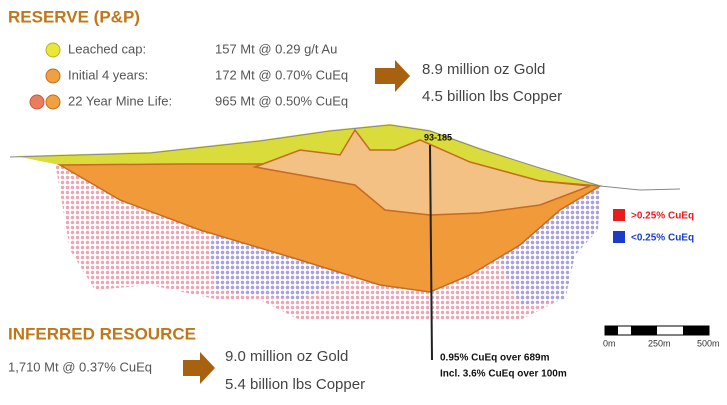  Describe the element at coordinates (708, 343) in the screenshot. I see `scale-label: 500m` at that location.